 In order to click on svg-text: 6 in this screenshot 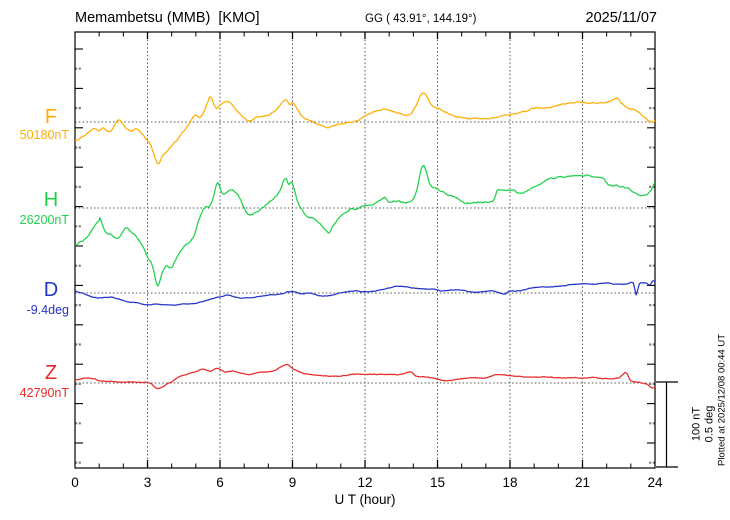, I will do `click(220, 482)`.